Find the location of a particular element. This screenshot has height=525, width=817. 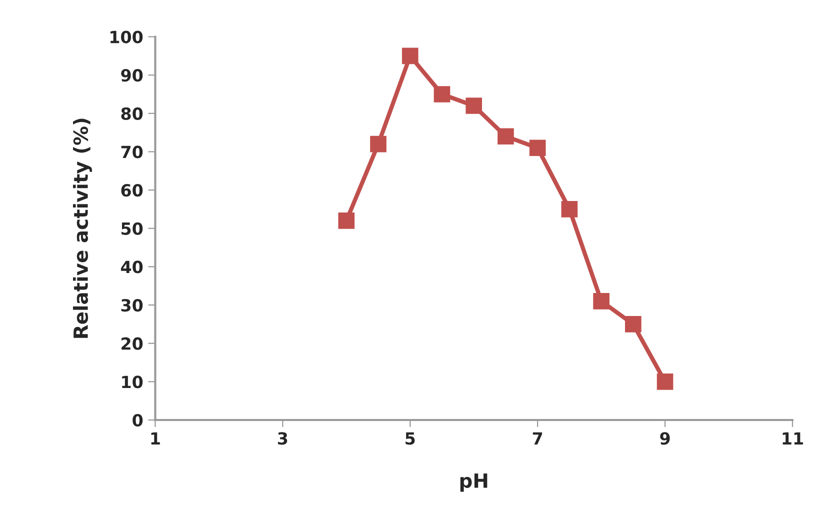

y-tick-label: 80 is located at coordinates (132, 113).